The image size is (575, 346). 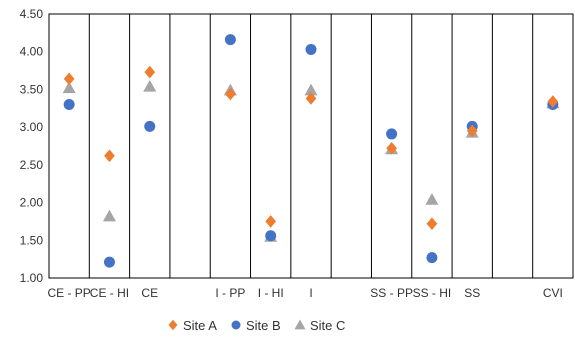 What do you see at coordinates (263, 325) in the screenshot?
I see `legend-label: Site B` at bounding box center [263, 325].